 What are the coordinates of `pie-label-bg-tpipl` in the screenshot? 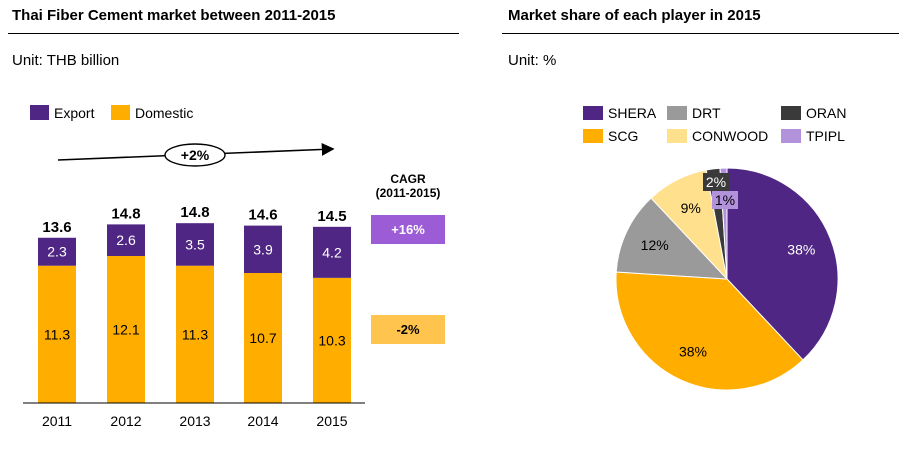 It's located at (725, 200).